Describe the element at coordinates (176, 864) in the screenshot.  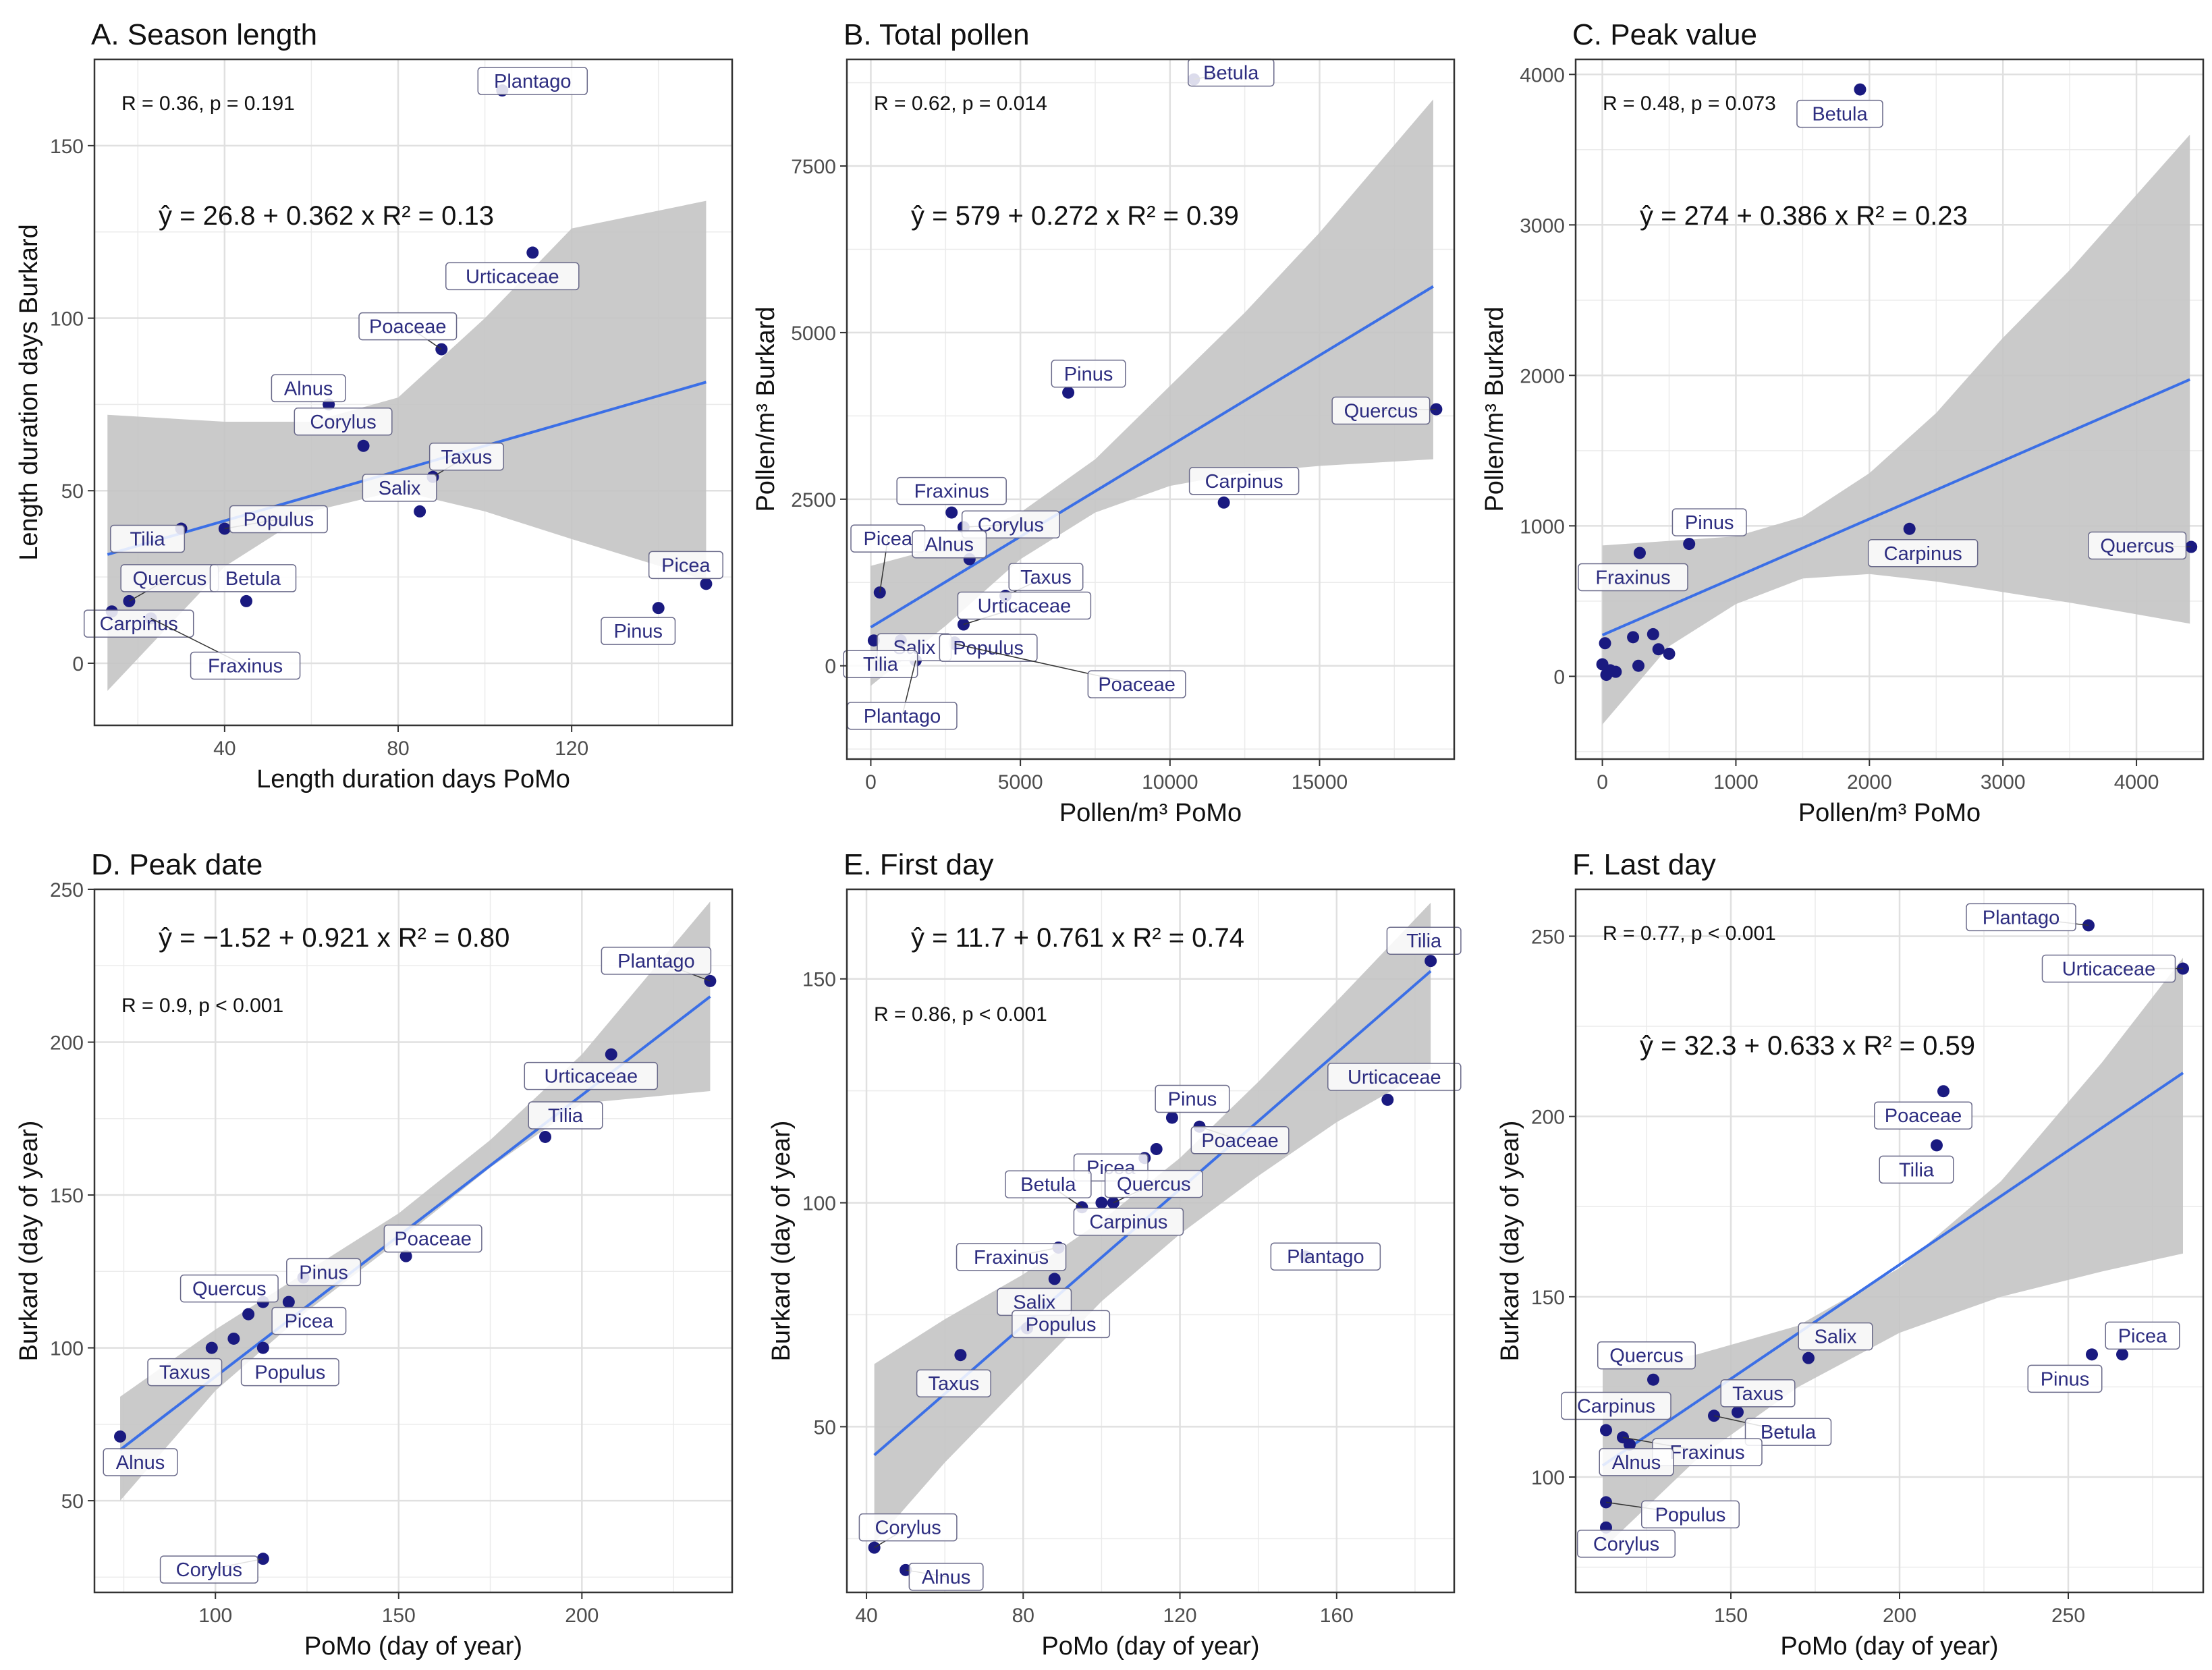
I see `chart-title: D. Peak date` at that location.